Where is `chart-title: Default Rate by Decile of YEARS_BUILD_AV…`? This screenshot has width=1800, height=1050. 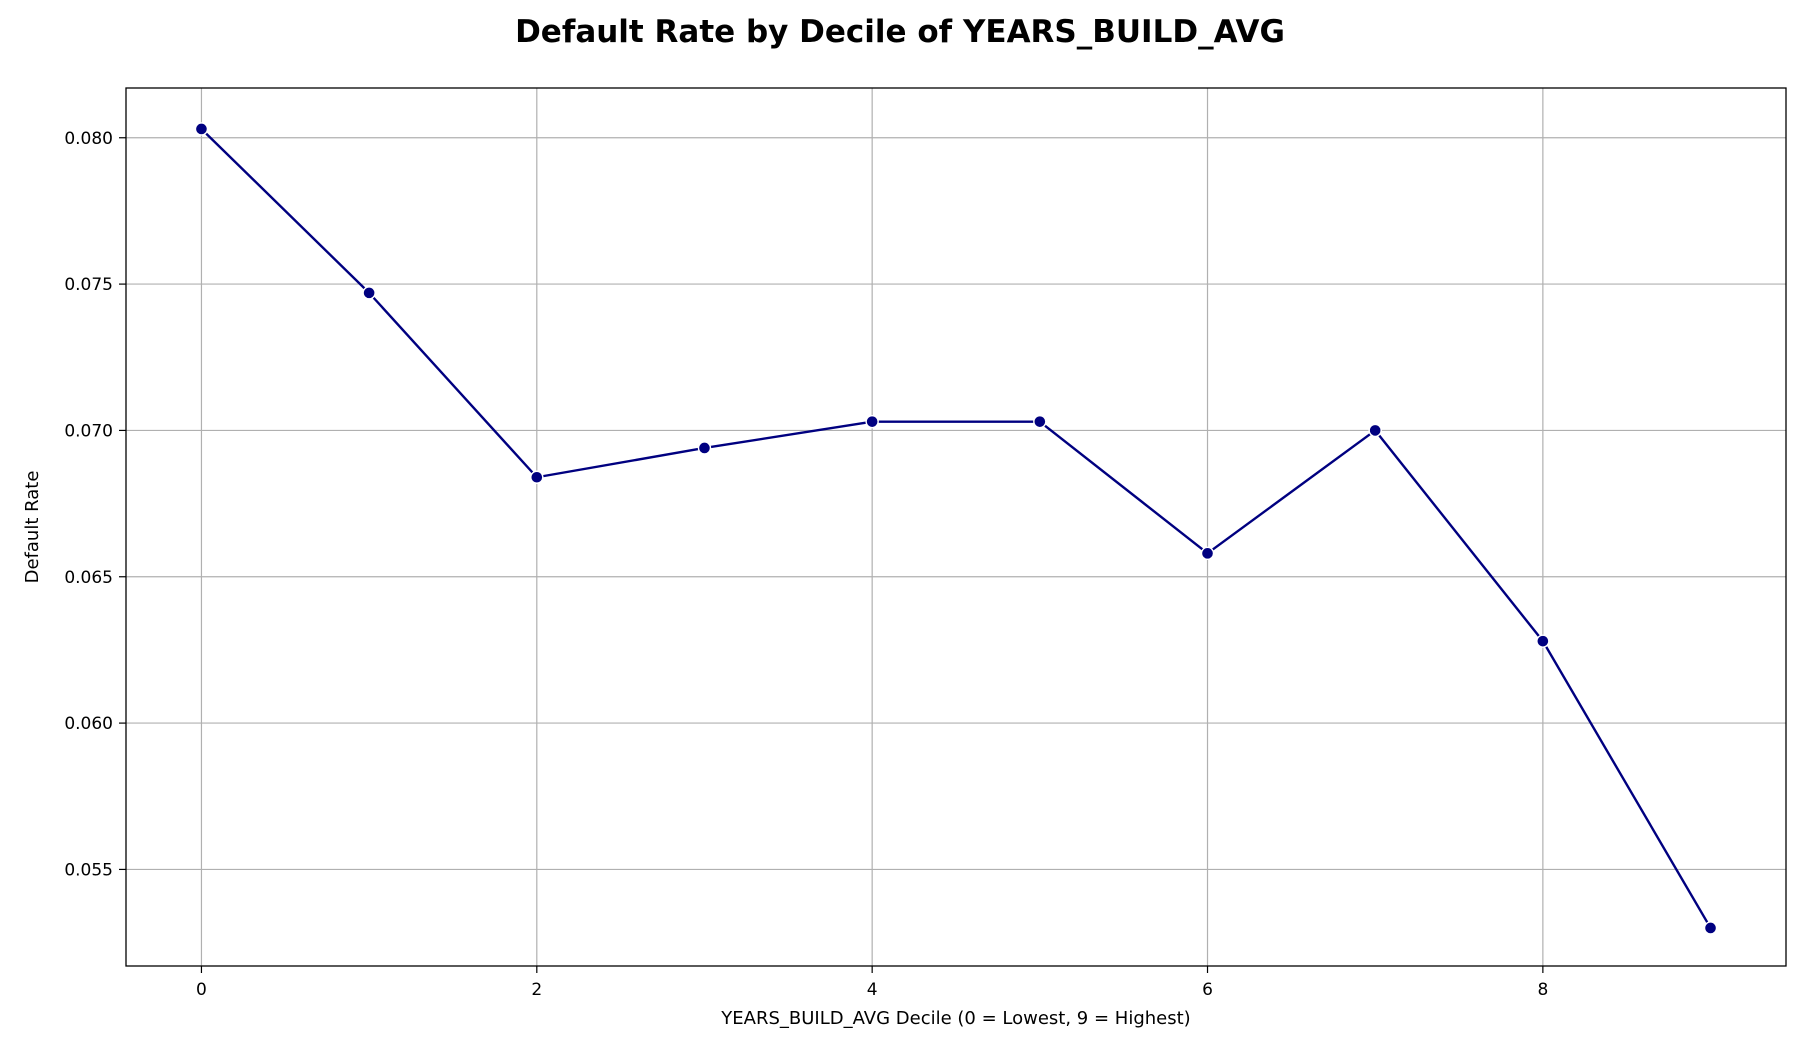
chart-title: Default Rate by Decile of YEARS_BUILD_AV… is located at coordinates (900, 32).